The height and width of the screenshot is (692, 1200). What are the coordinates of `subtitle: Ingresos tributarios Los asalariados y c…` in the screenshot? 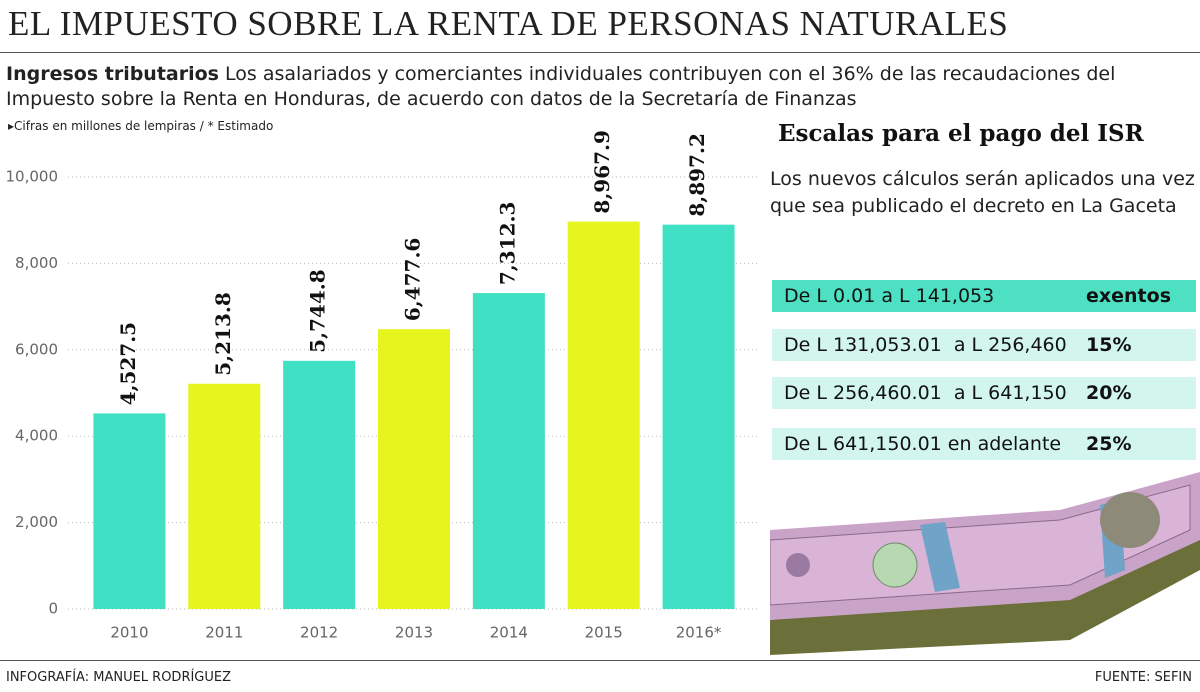 It's located at (601, 87).